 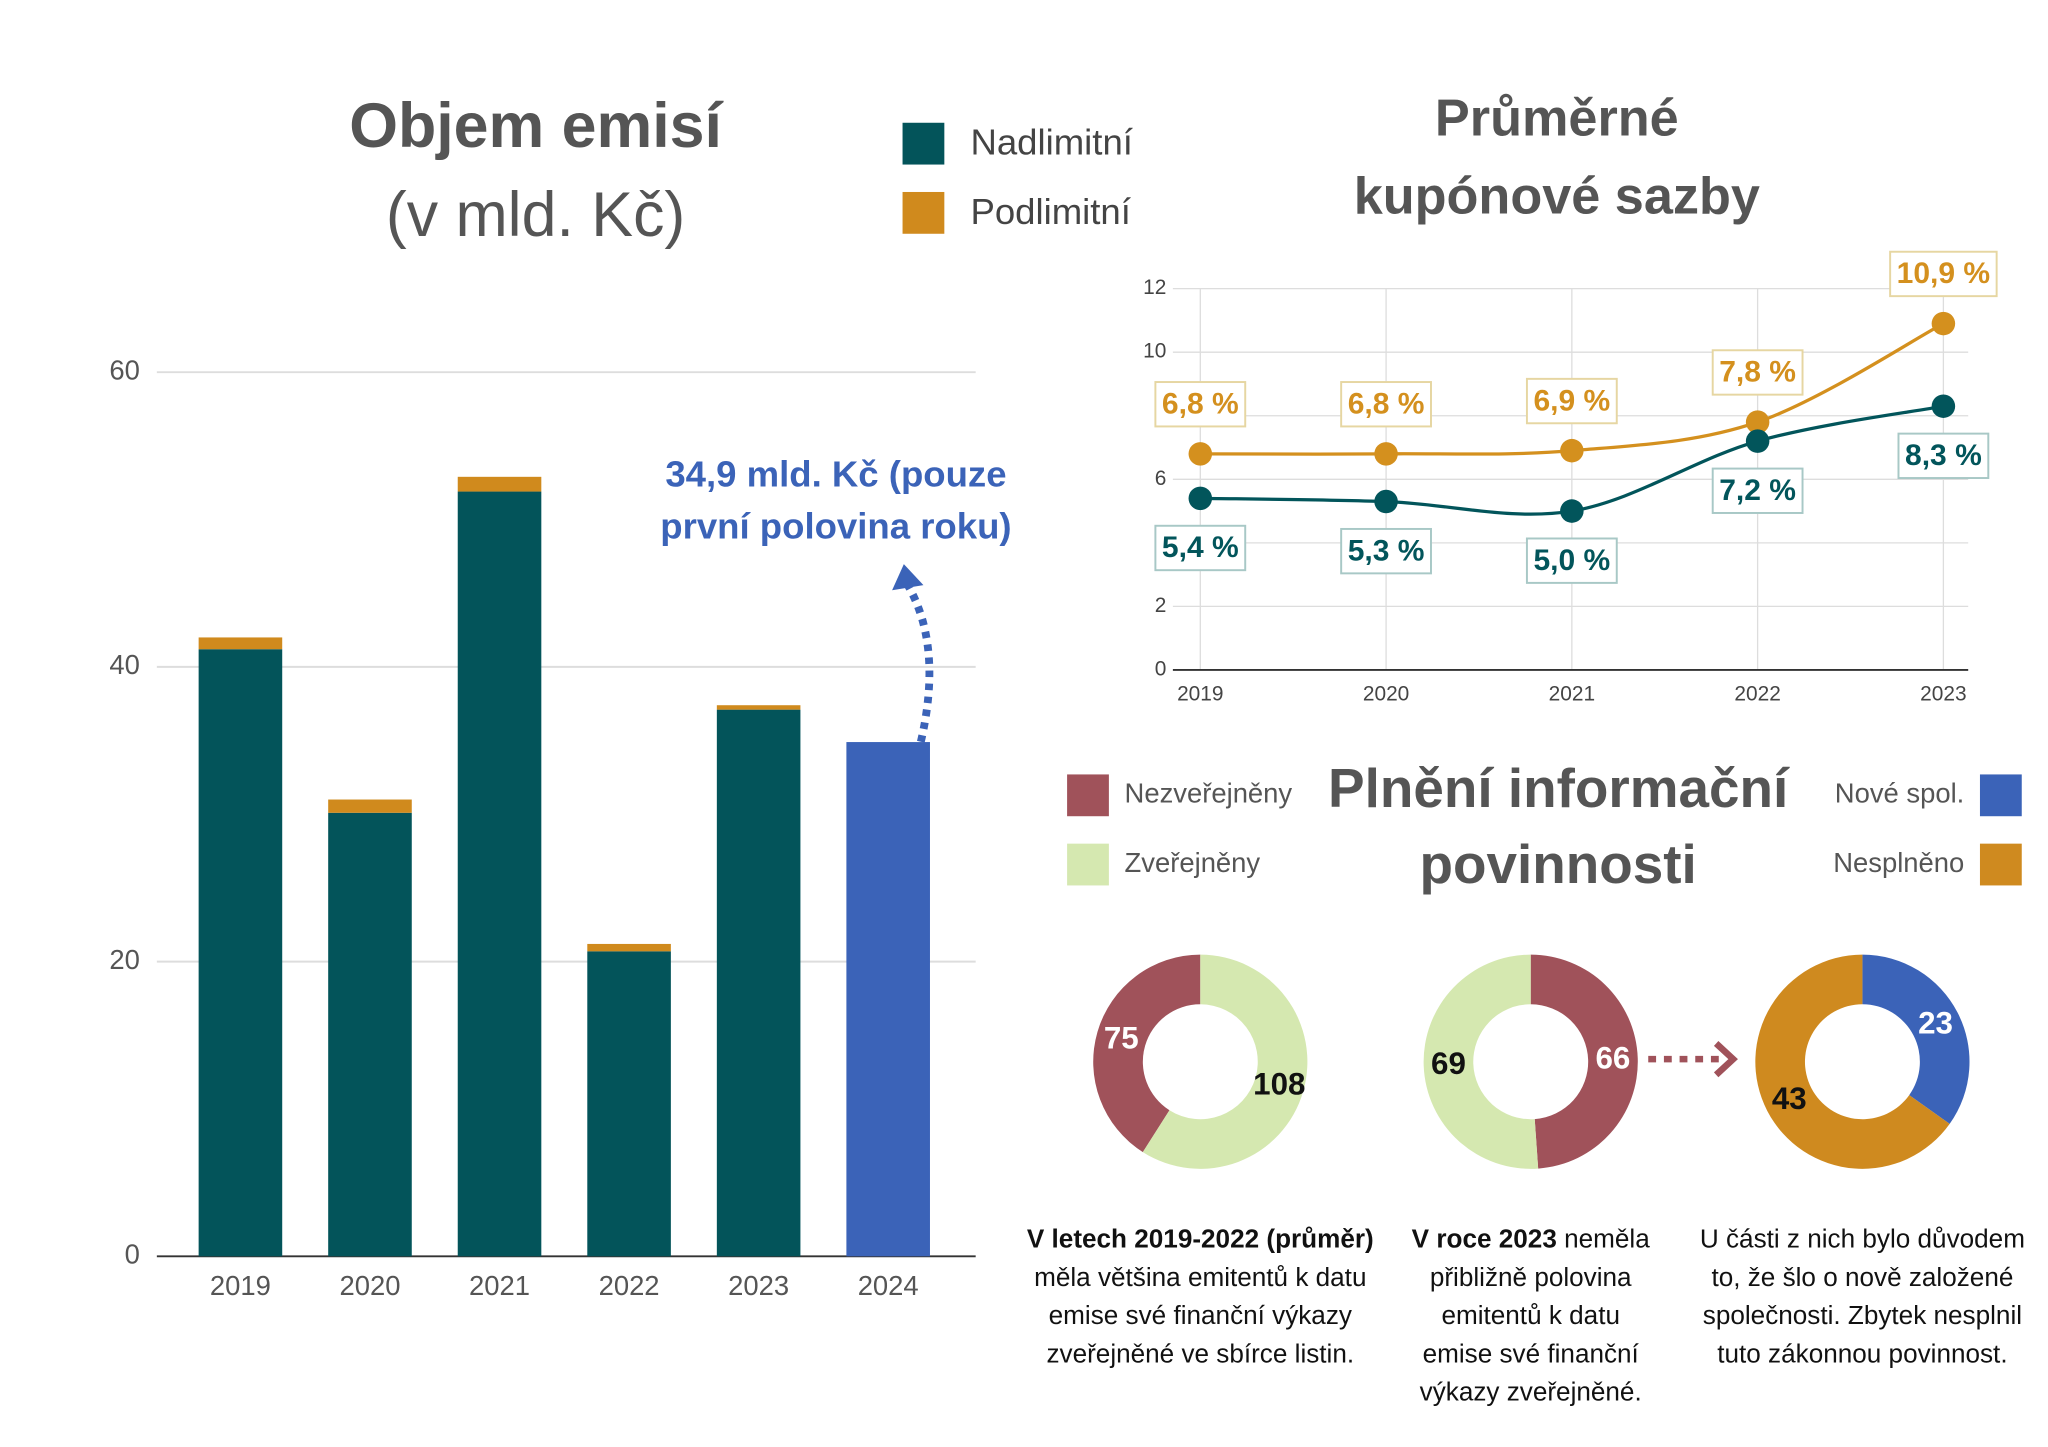 I want to click on value-label: 8,3 %, so click(x=1943, y=455).